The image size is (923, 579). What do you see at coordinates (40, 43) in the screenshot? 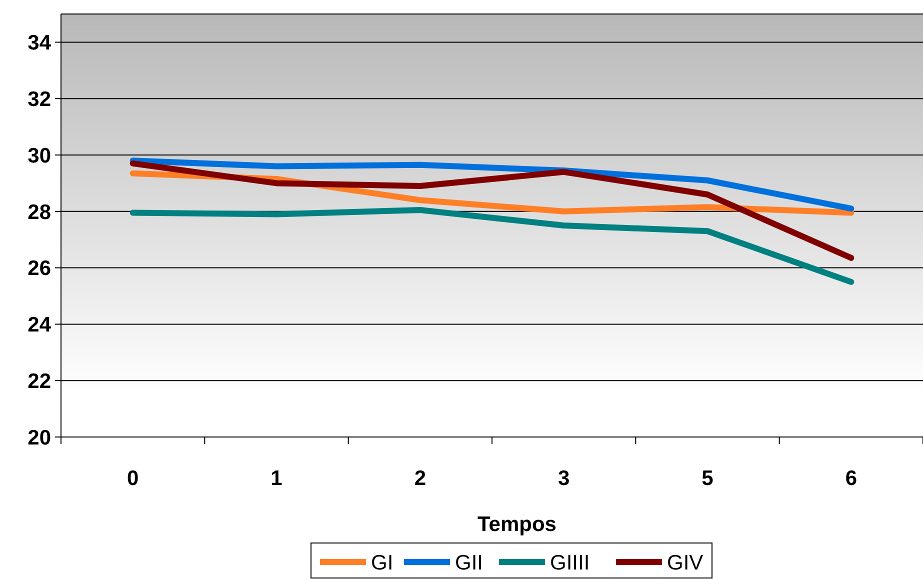
I see `y-tick-label: 34` at bounding box center [40, 43].